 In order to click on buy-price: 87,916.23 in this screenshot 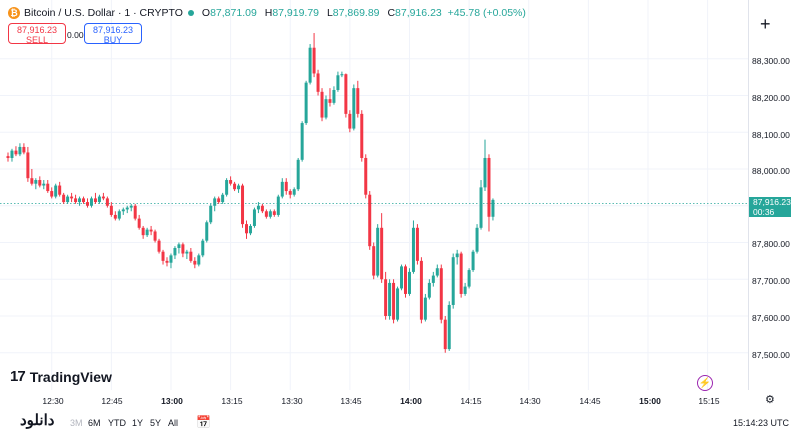, I will do `click(113, 30)`.